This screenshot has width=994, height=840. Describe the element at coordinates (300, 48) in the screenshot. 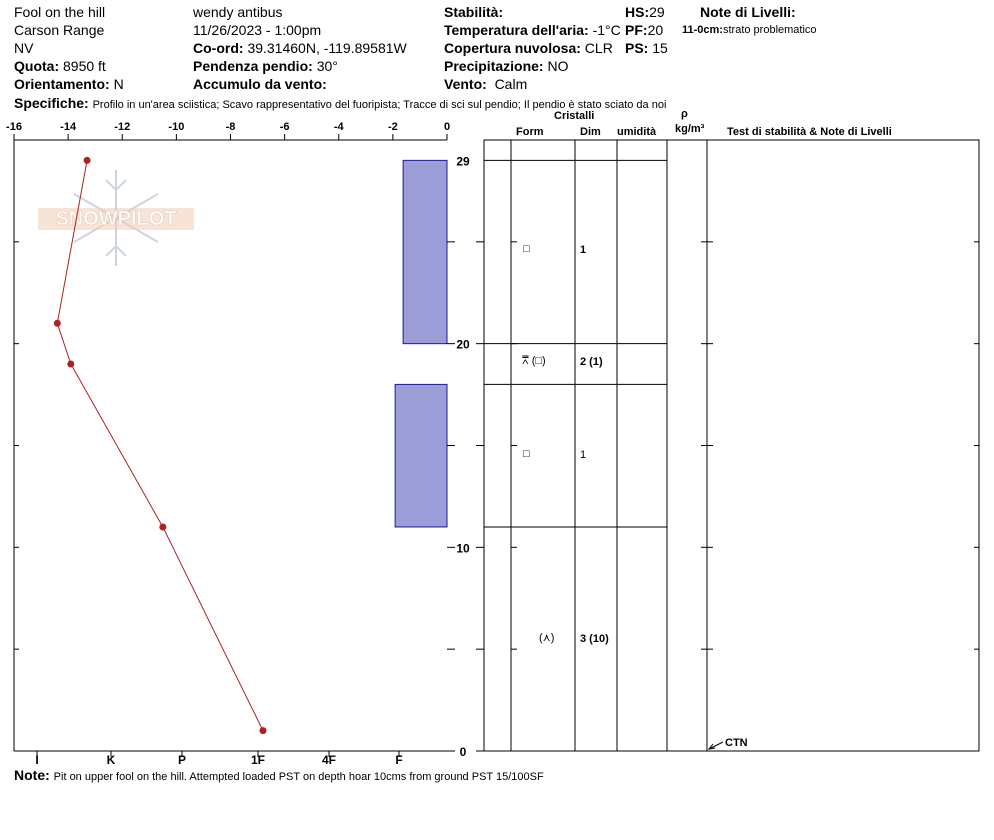

I see `coordinates: Co-ord: 39.31460N, -119.89581W` at that location.